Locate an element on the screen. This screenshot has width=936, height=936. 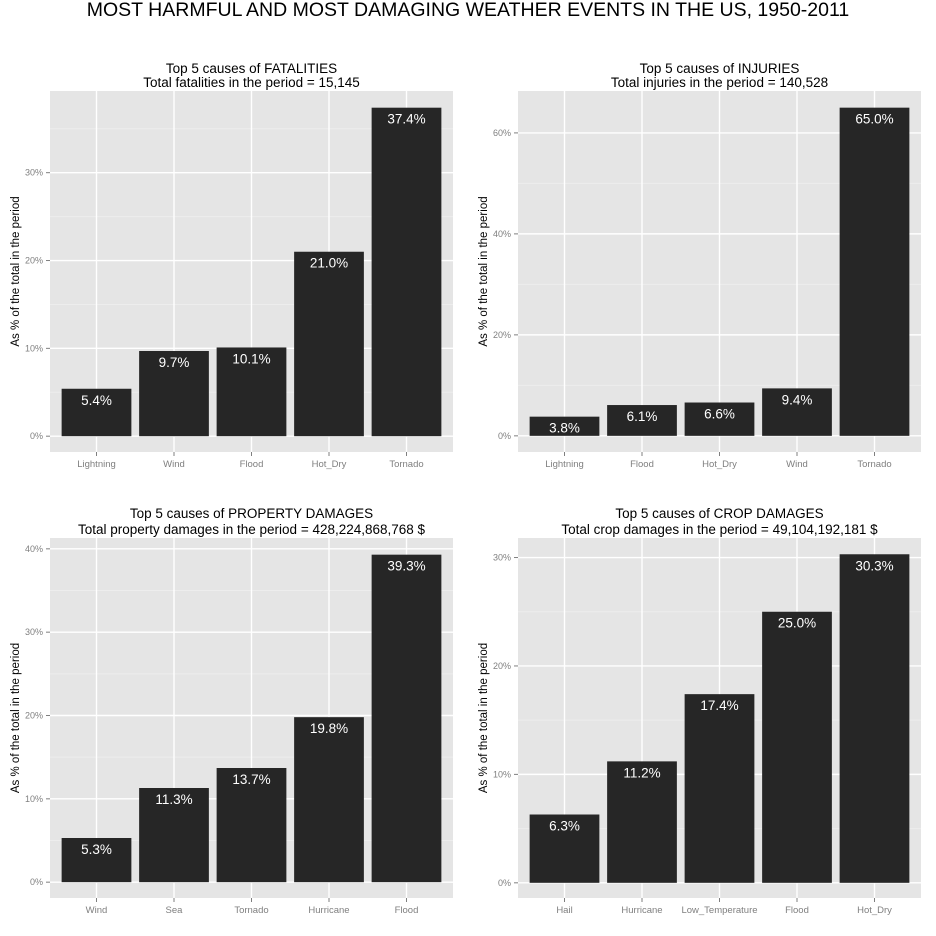
bar-value-label: 39.3% is located at coordinates (406, 566).